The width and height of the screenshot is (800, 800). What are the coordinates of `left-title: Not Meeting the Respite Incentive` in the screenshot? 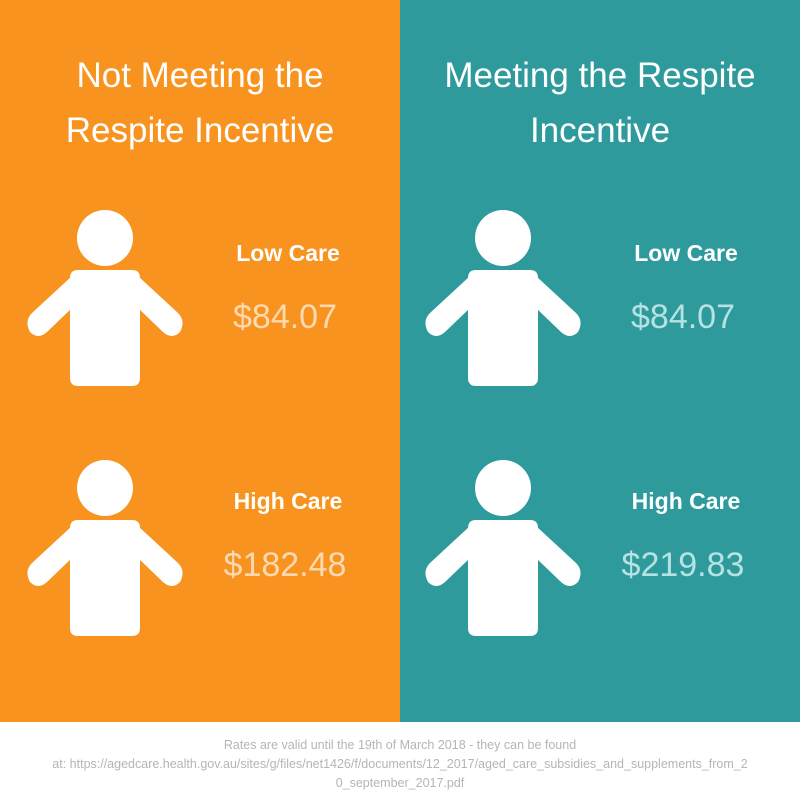 It's located at (200, 103).